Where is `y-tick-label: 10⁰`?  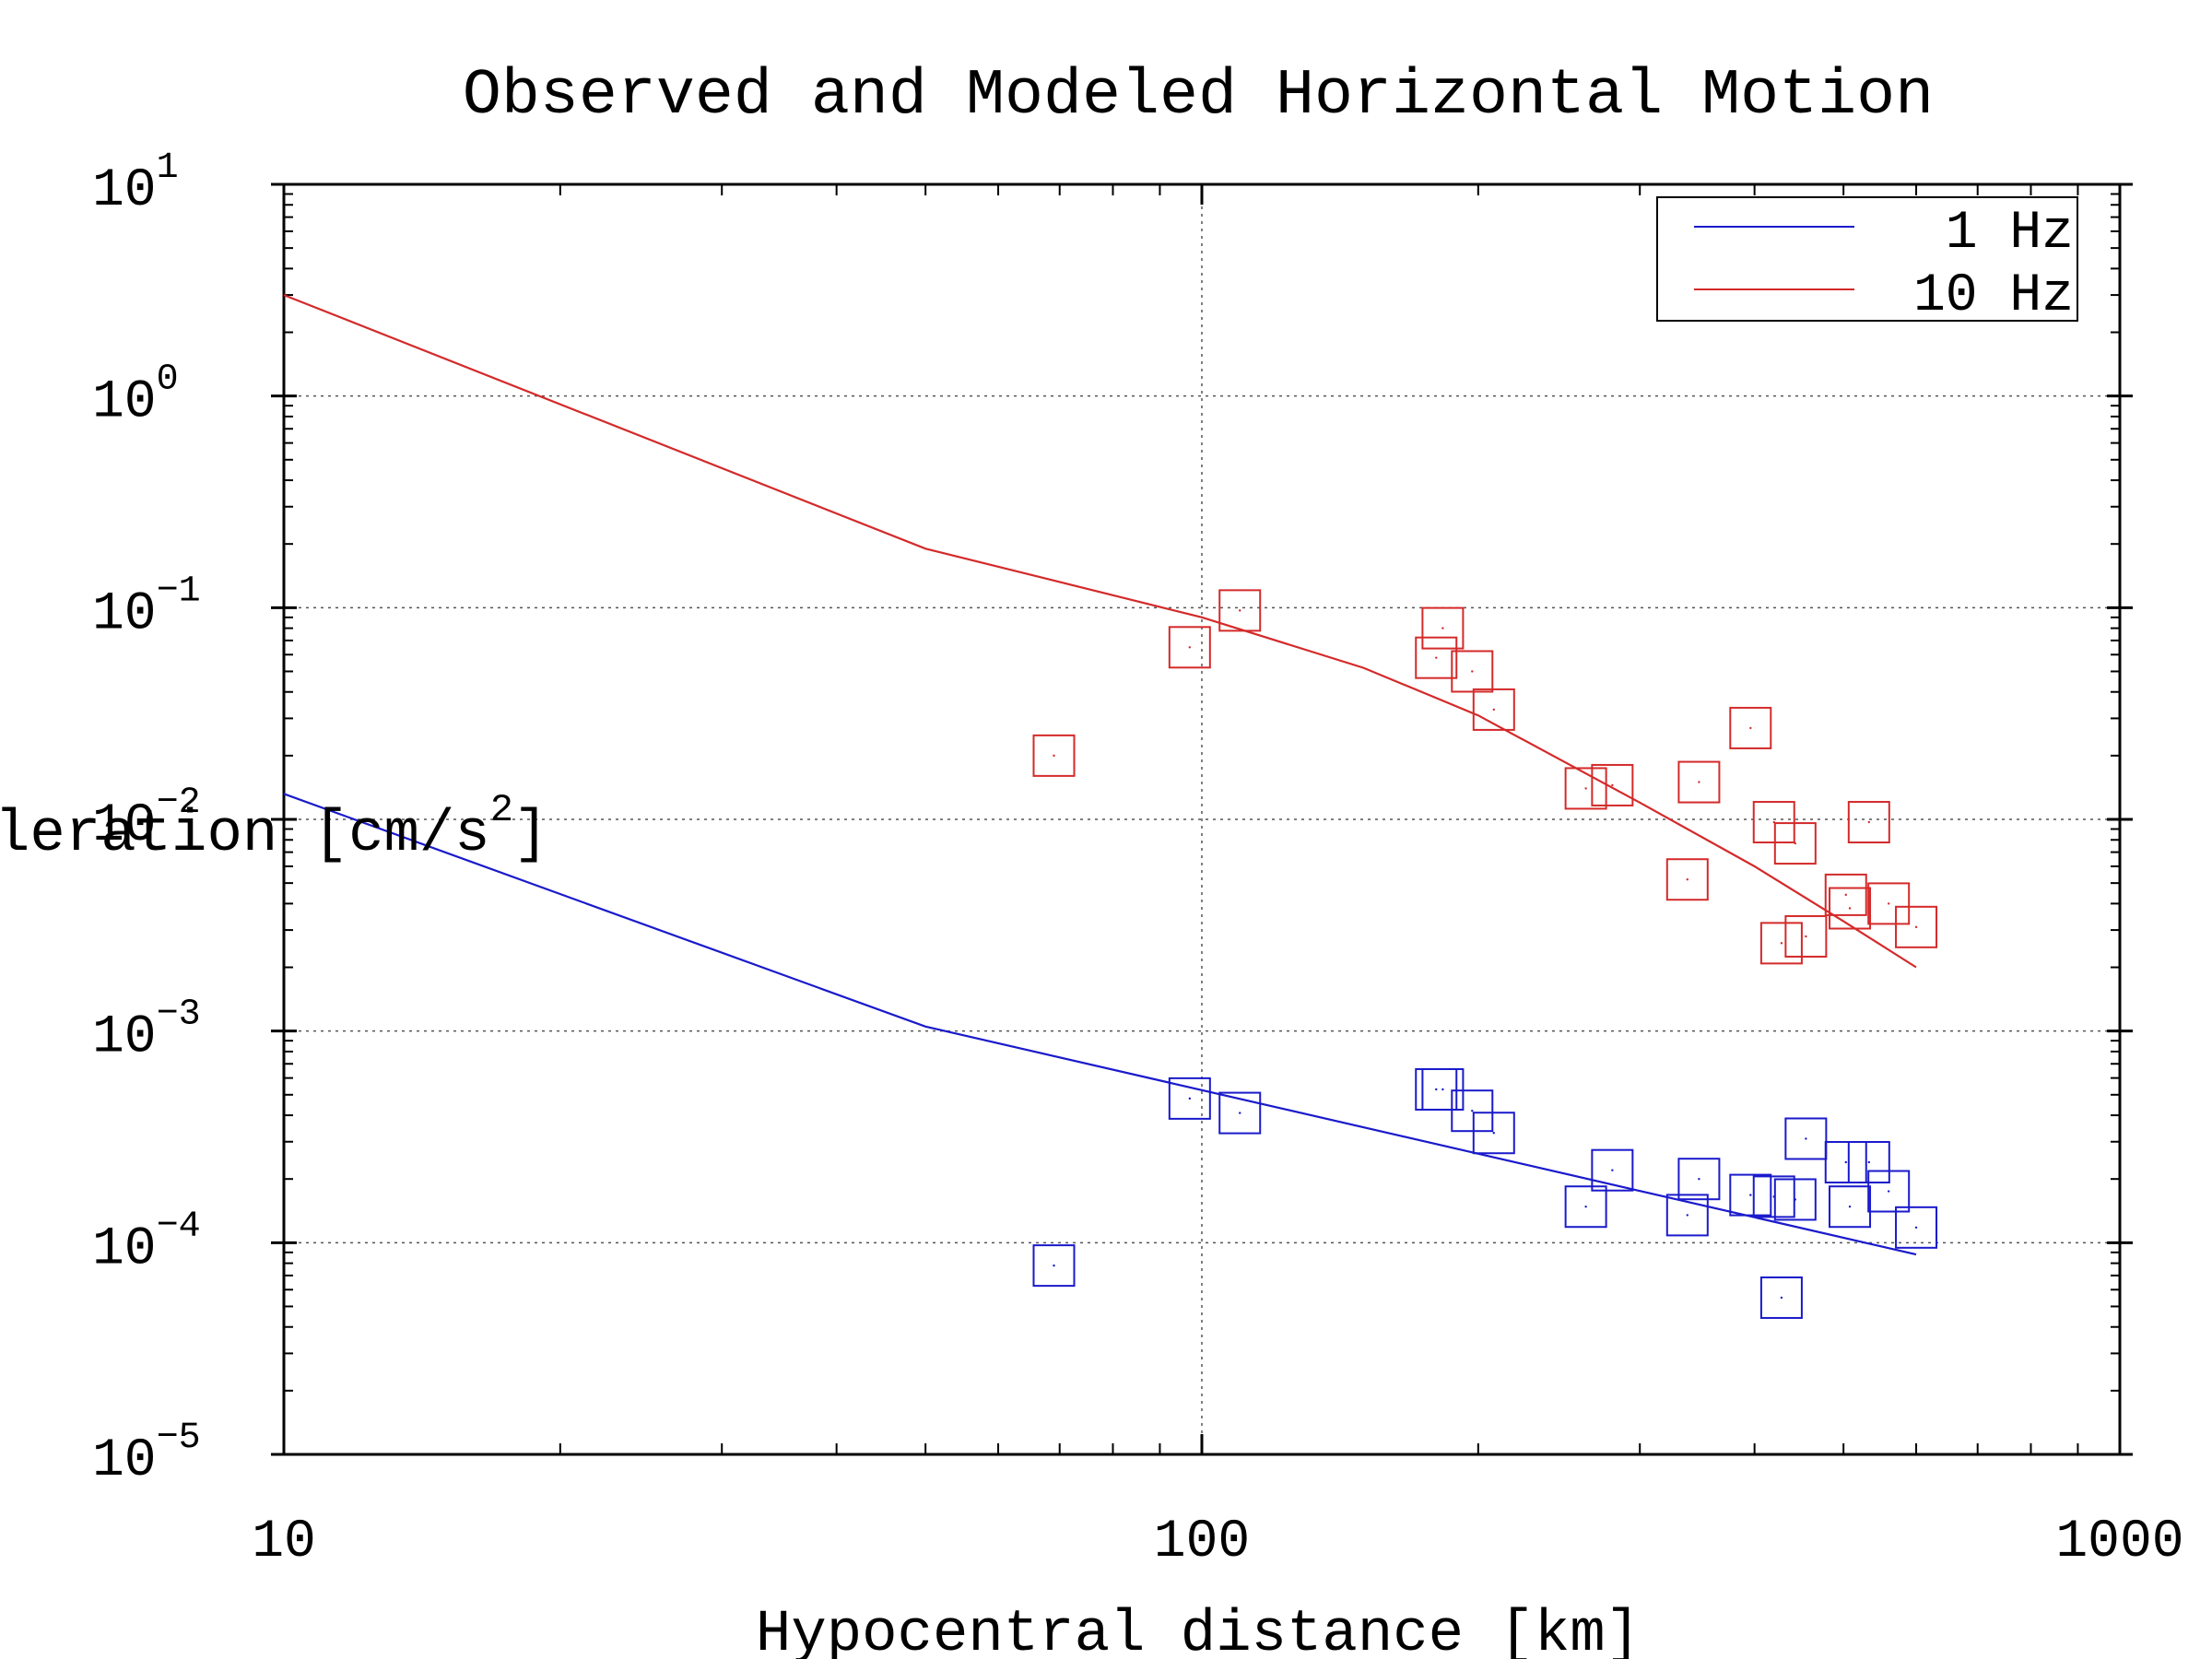 y-tick-label: 10⁰ is located at coordinates (135, 396).